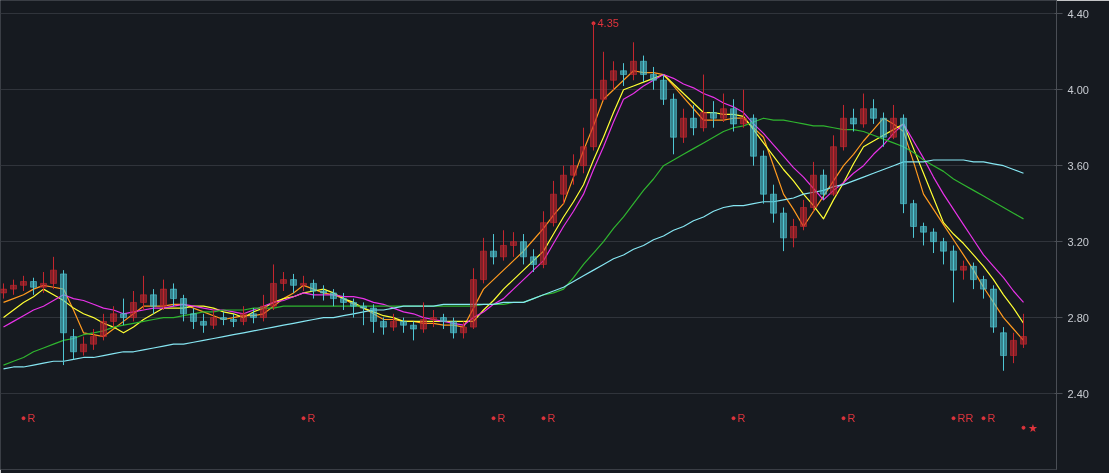 The width and height of the screenshot is (1109, 473). What do you see at coordinates (1078, 241) in the screenshot?
I see `y-tick-label: 3.20` at bounding box center [1078, 241].